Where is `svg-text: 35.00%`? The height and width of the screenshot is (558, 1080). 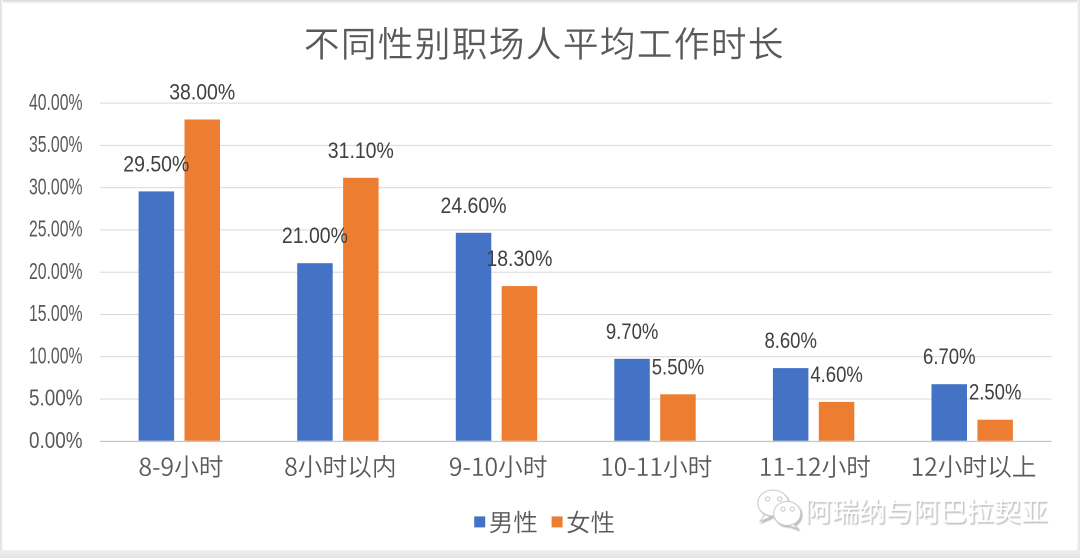
svg-text: 35.00% is located at coordinates (56, 144).